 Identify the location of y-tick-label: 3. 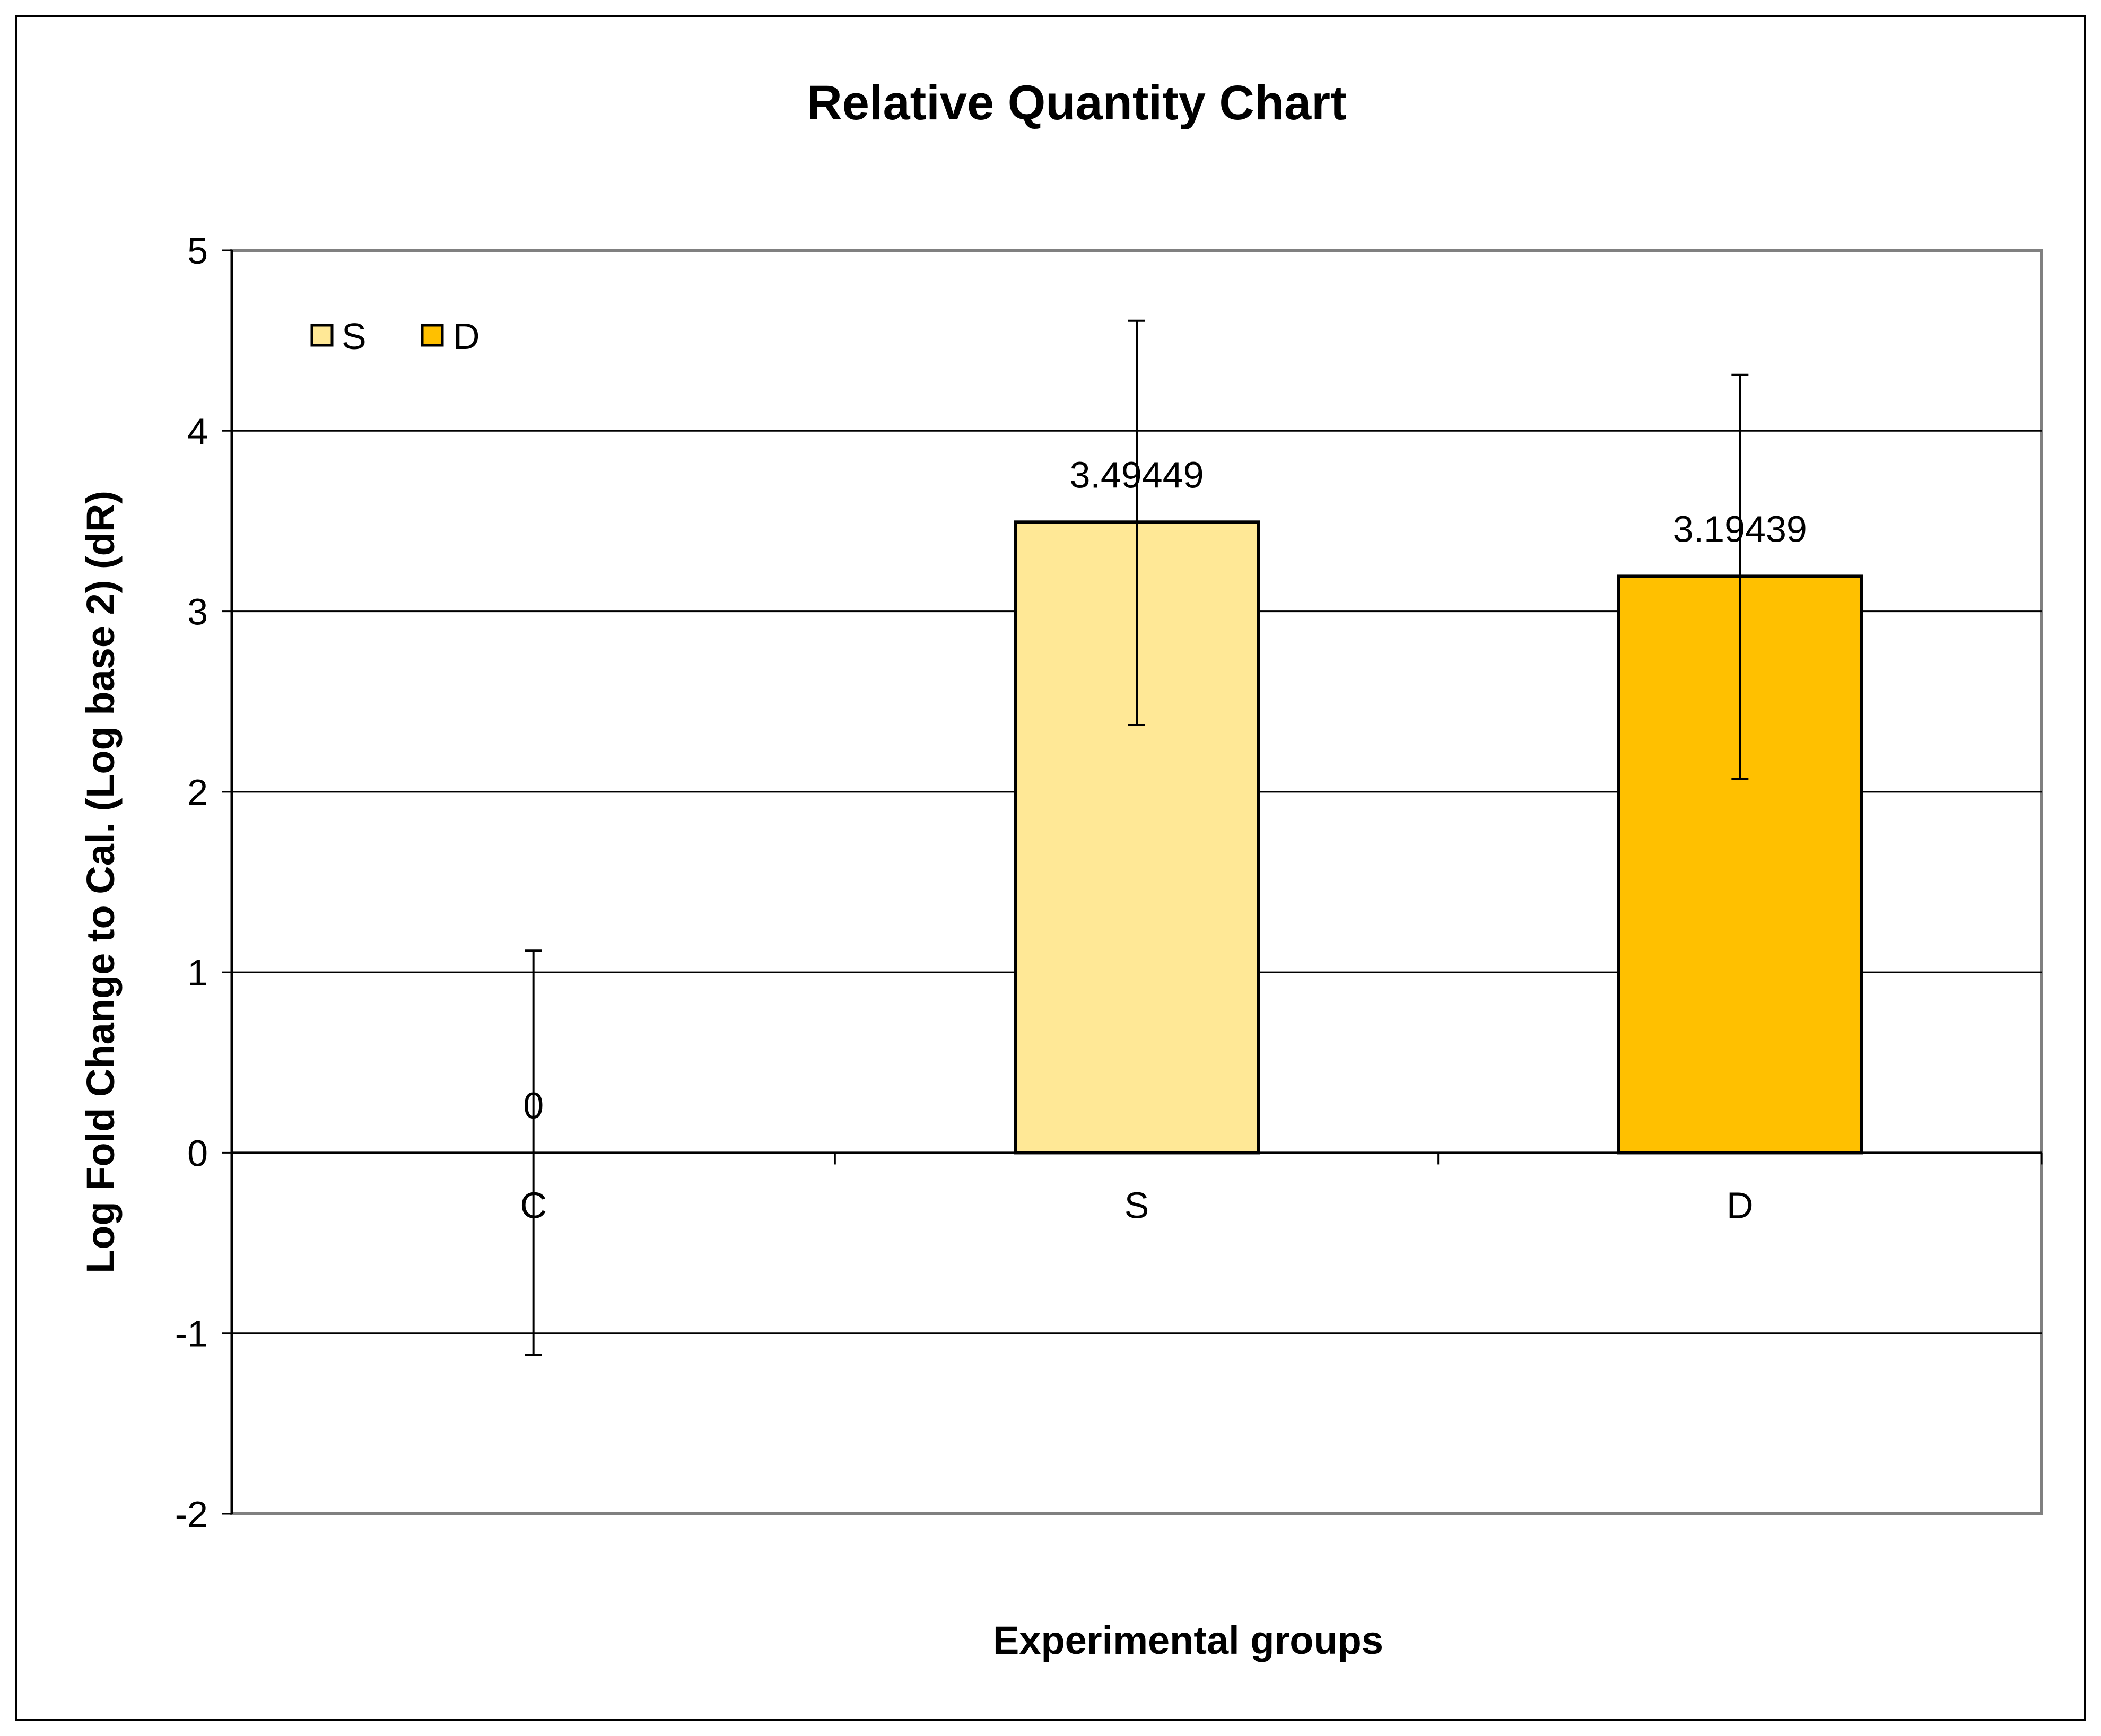
(197, 612).